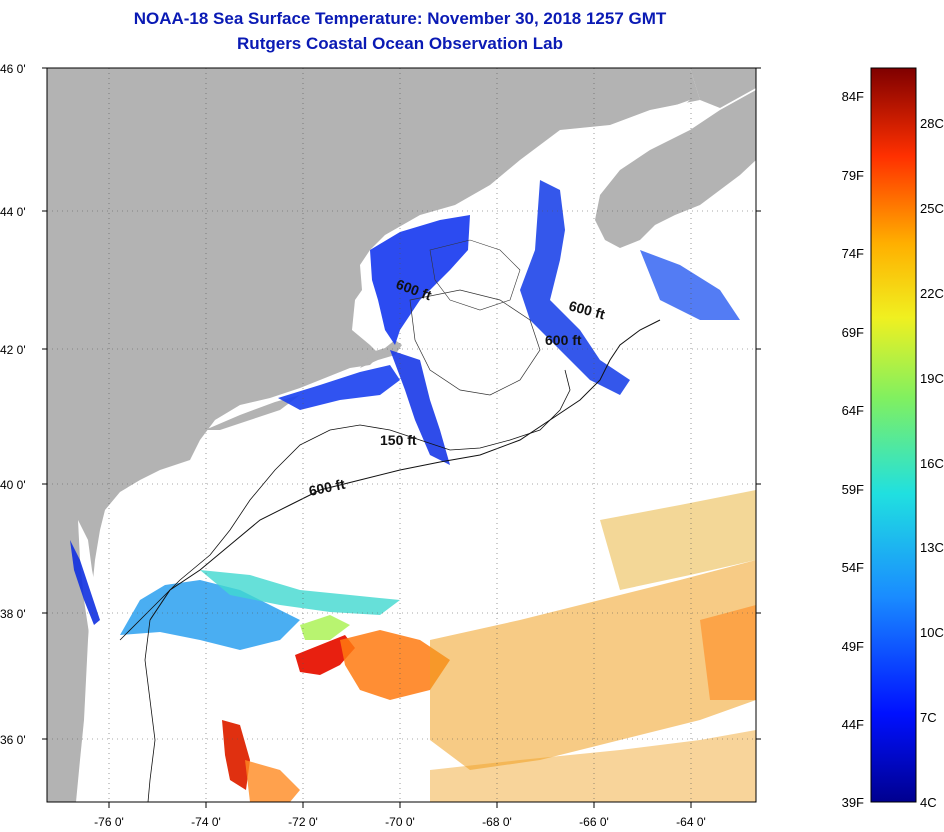 This screenshot has height=832, width=944. Describe the element at coordinates (932, 293) in the screenshot. I see `colorbar-c-label: 22C` at that location.